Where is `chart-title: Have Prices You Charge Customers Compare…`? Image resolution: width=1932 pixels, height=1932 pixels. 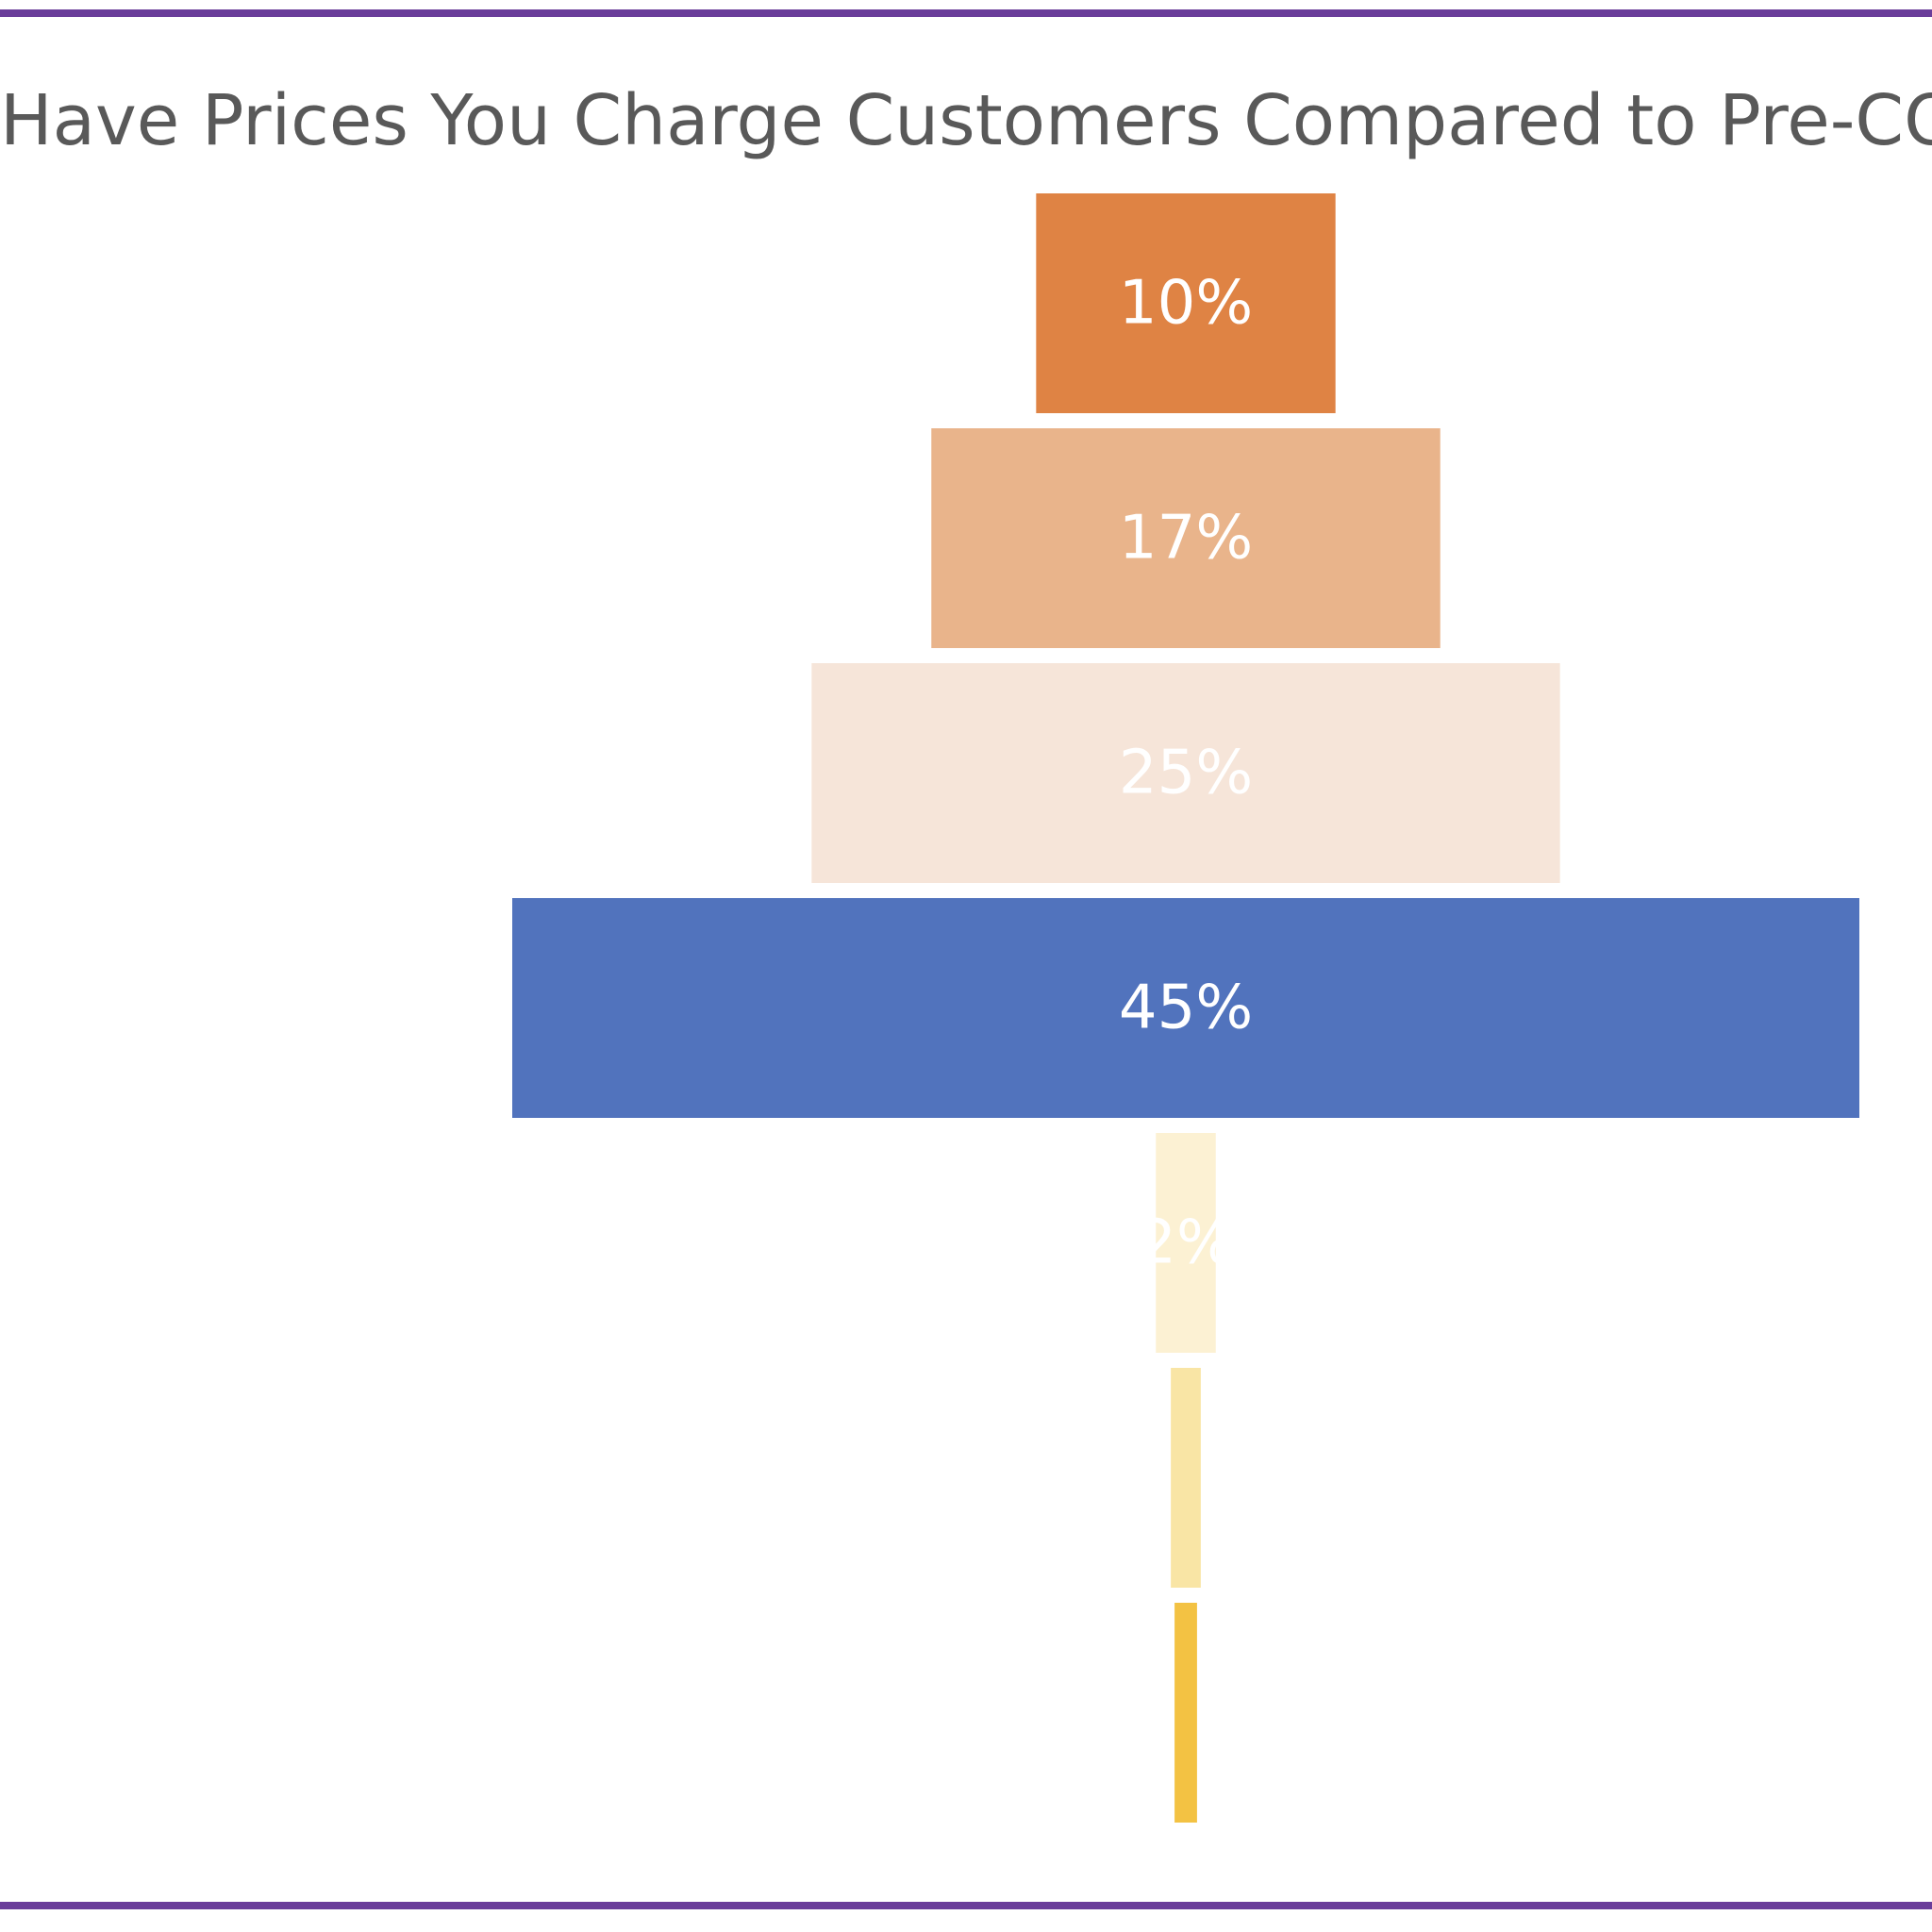 chart-title: Have Prices You Charge Customers Compare… is located at coordinates (966, 121).